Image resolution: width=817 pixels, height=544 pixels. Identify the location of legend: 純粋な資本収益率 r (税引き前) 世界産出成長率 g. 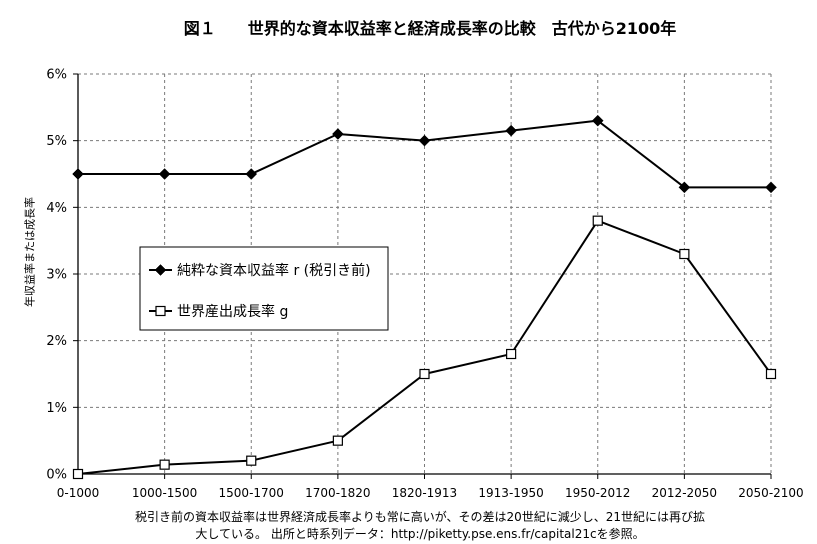
(264, 288).